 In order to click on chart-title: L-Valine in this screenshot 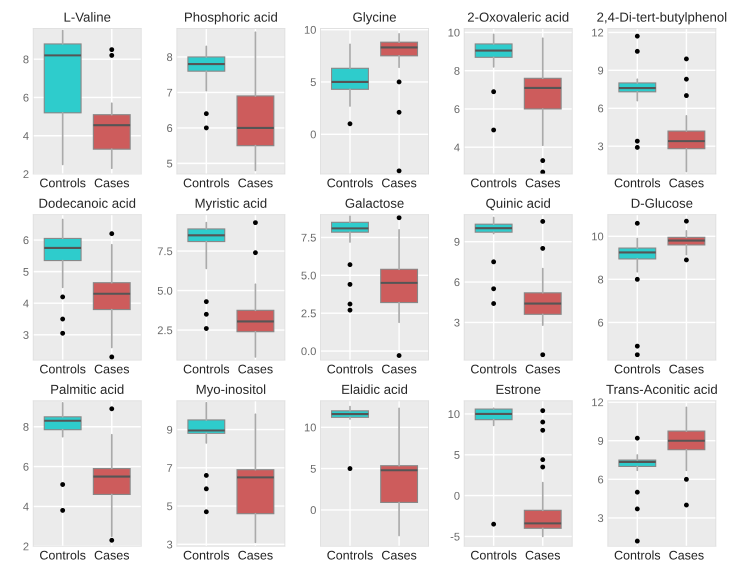, I will do `click(87, 17)`.